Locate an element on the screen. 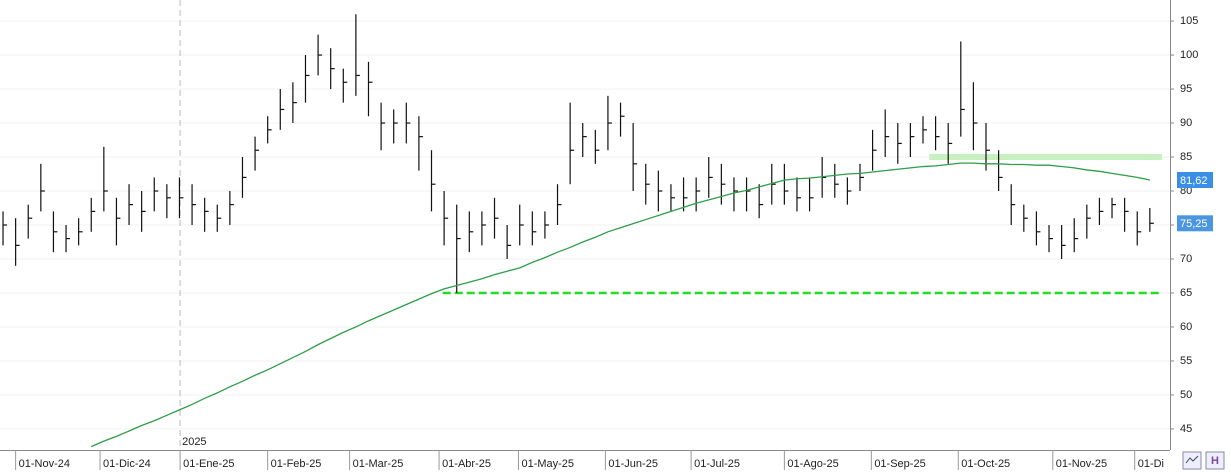 The width and height of the screenshot is (1231, 472). icon-glyph is located at coordinates (1192, 459).